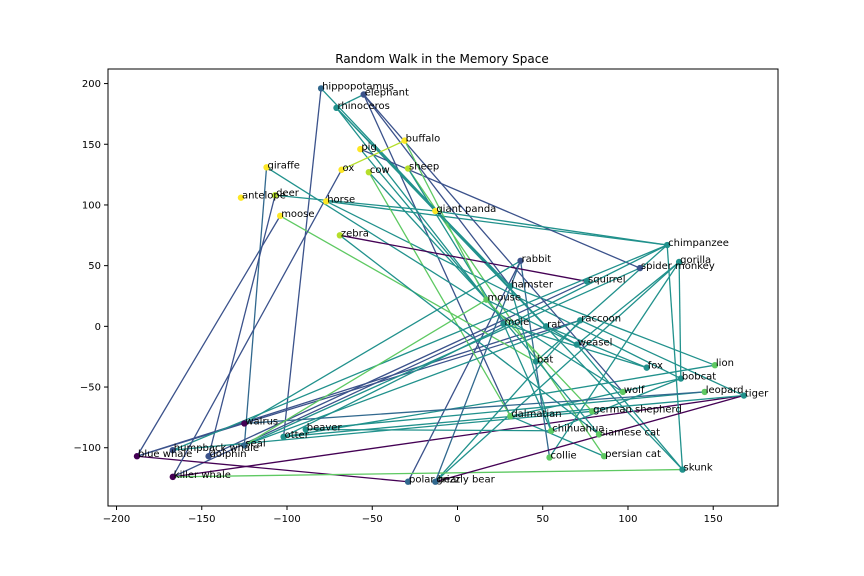 The height and width of the screenshot is (576, 864). Describe the element at coordinates (341, 199) in the screenshot. I see `point-label-horse: horse` at that location.